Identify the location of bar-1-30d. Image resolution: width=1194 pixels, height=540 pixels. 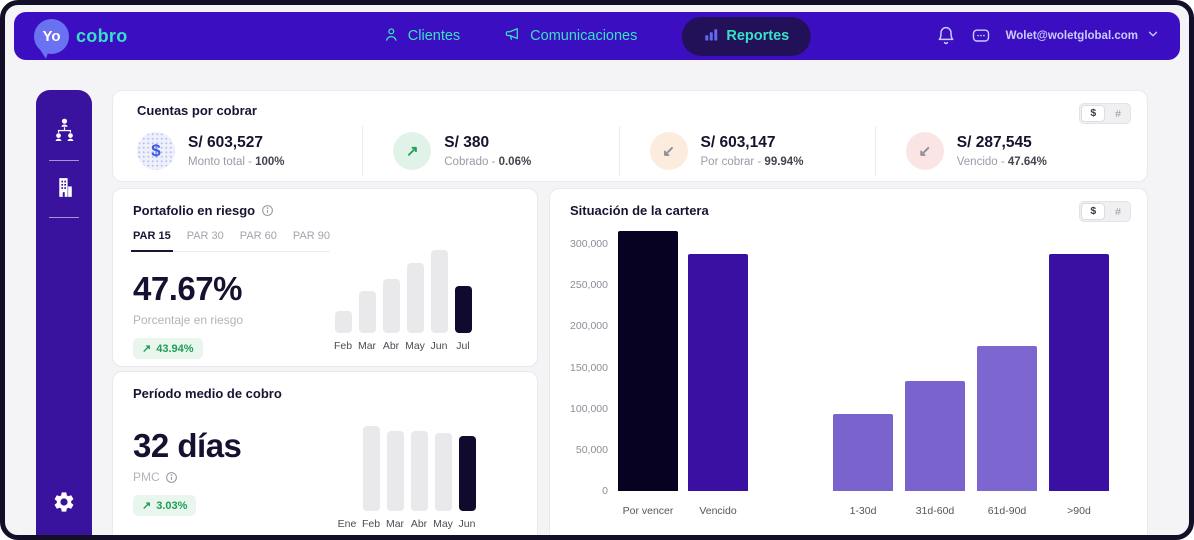
(863, 452).